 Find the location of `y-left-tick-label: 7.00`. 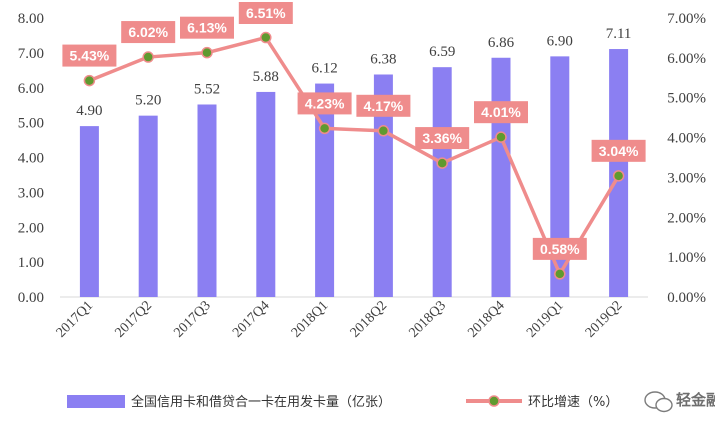

y-left-tick-label: 7.00 is located at coordinates (31, 54).